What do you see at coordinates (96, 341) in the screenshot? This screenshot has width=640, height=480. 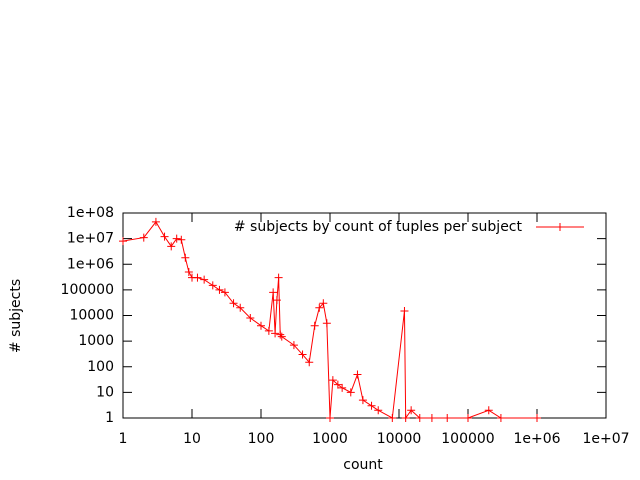 I see `y-tick-label: 1000` at bounding box center [96, 341].